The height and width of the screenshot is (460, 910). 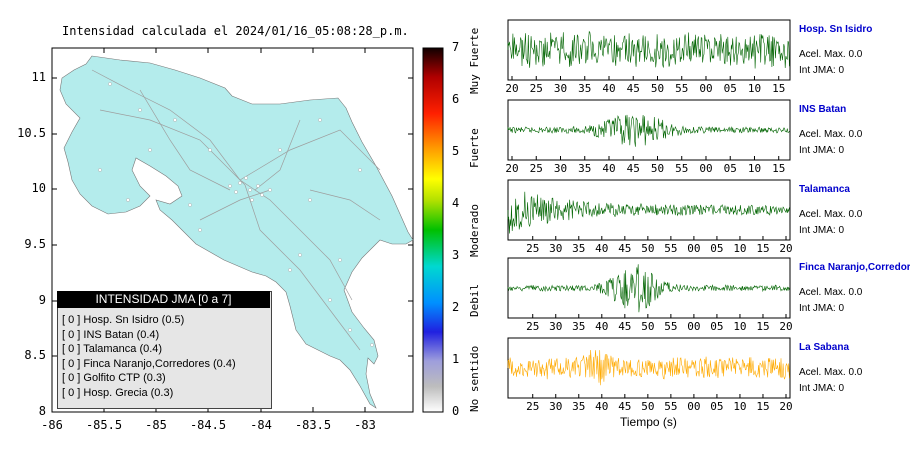 I want to click on colorbar-tick-label: 2, so click(x=456, y=307).